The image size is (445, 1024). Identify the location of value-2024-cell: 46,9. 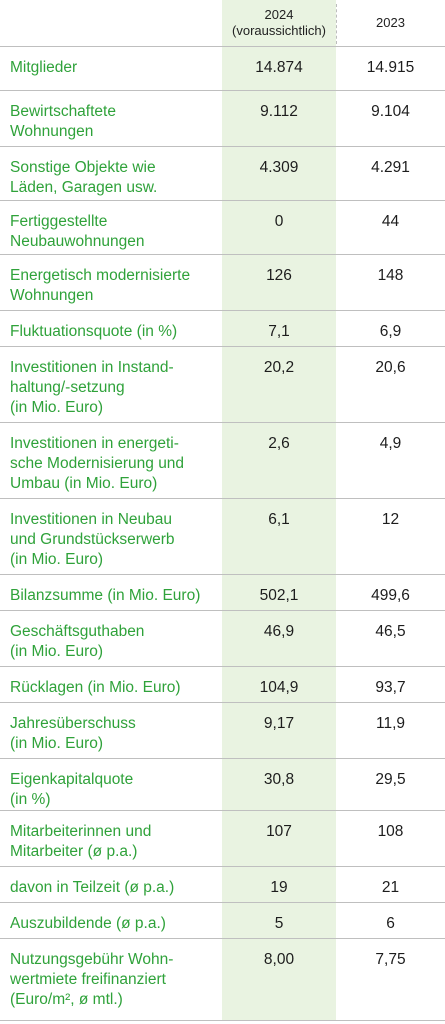
(279, 638).